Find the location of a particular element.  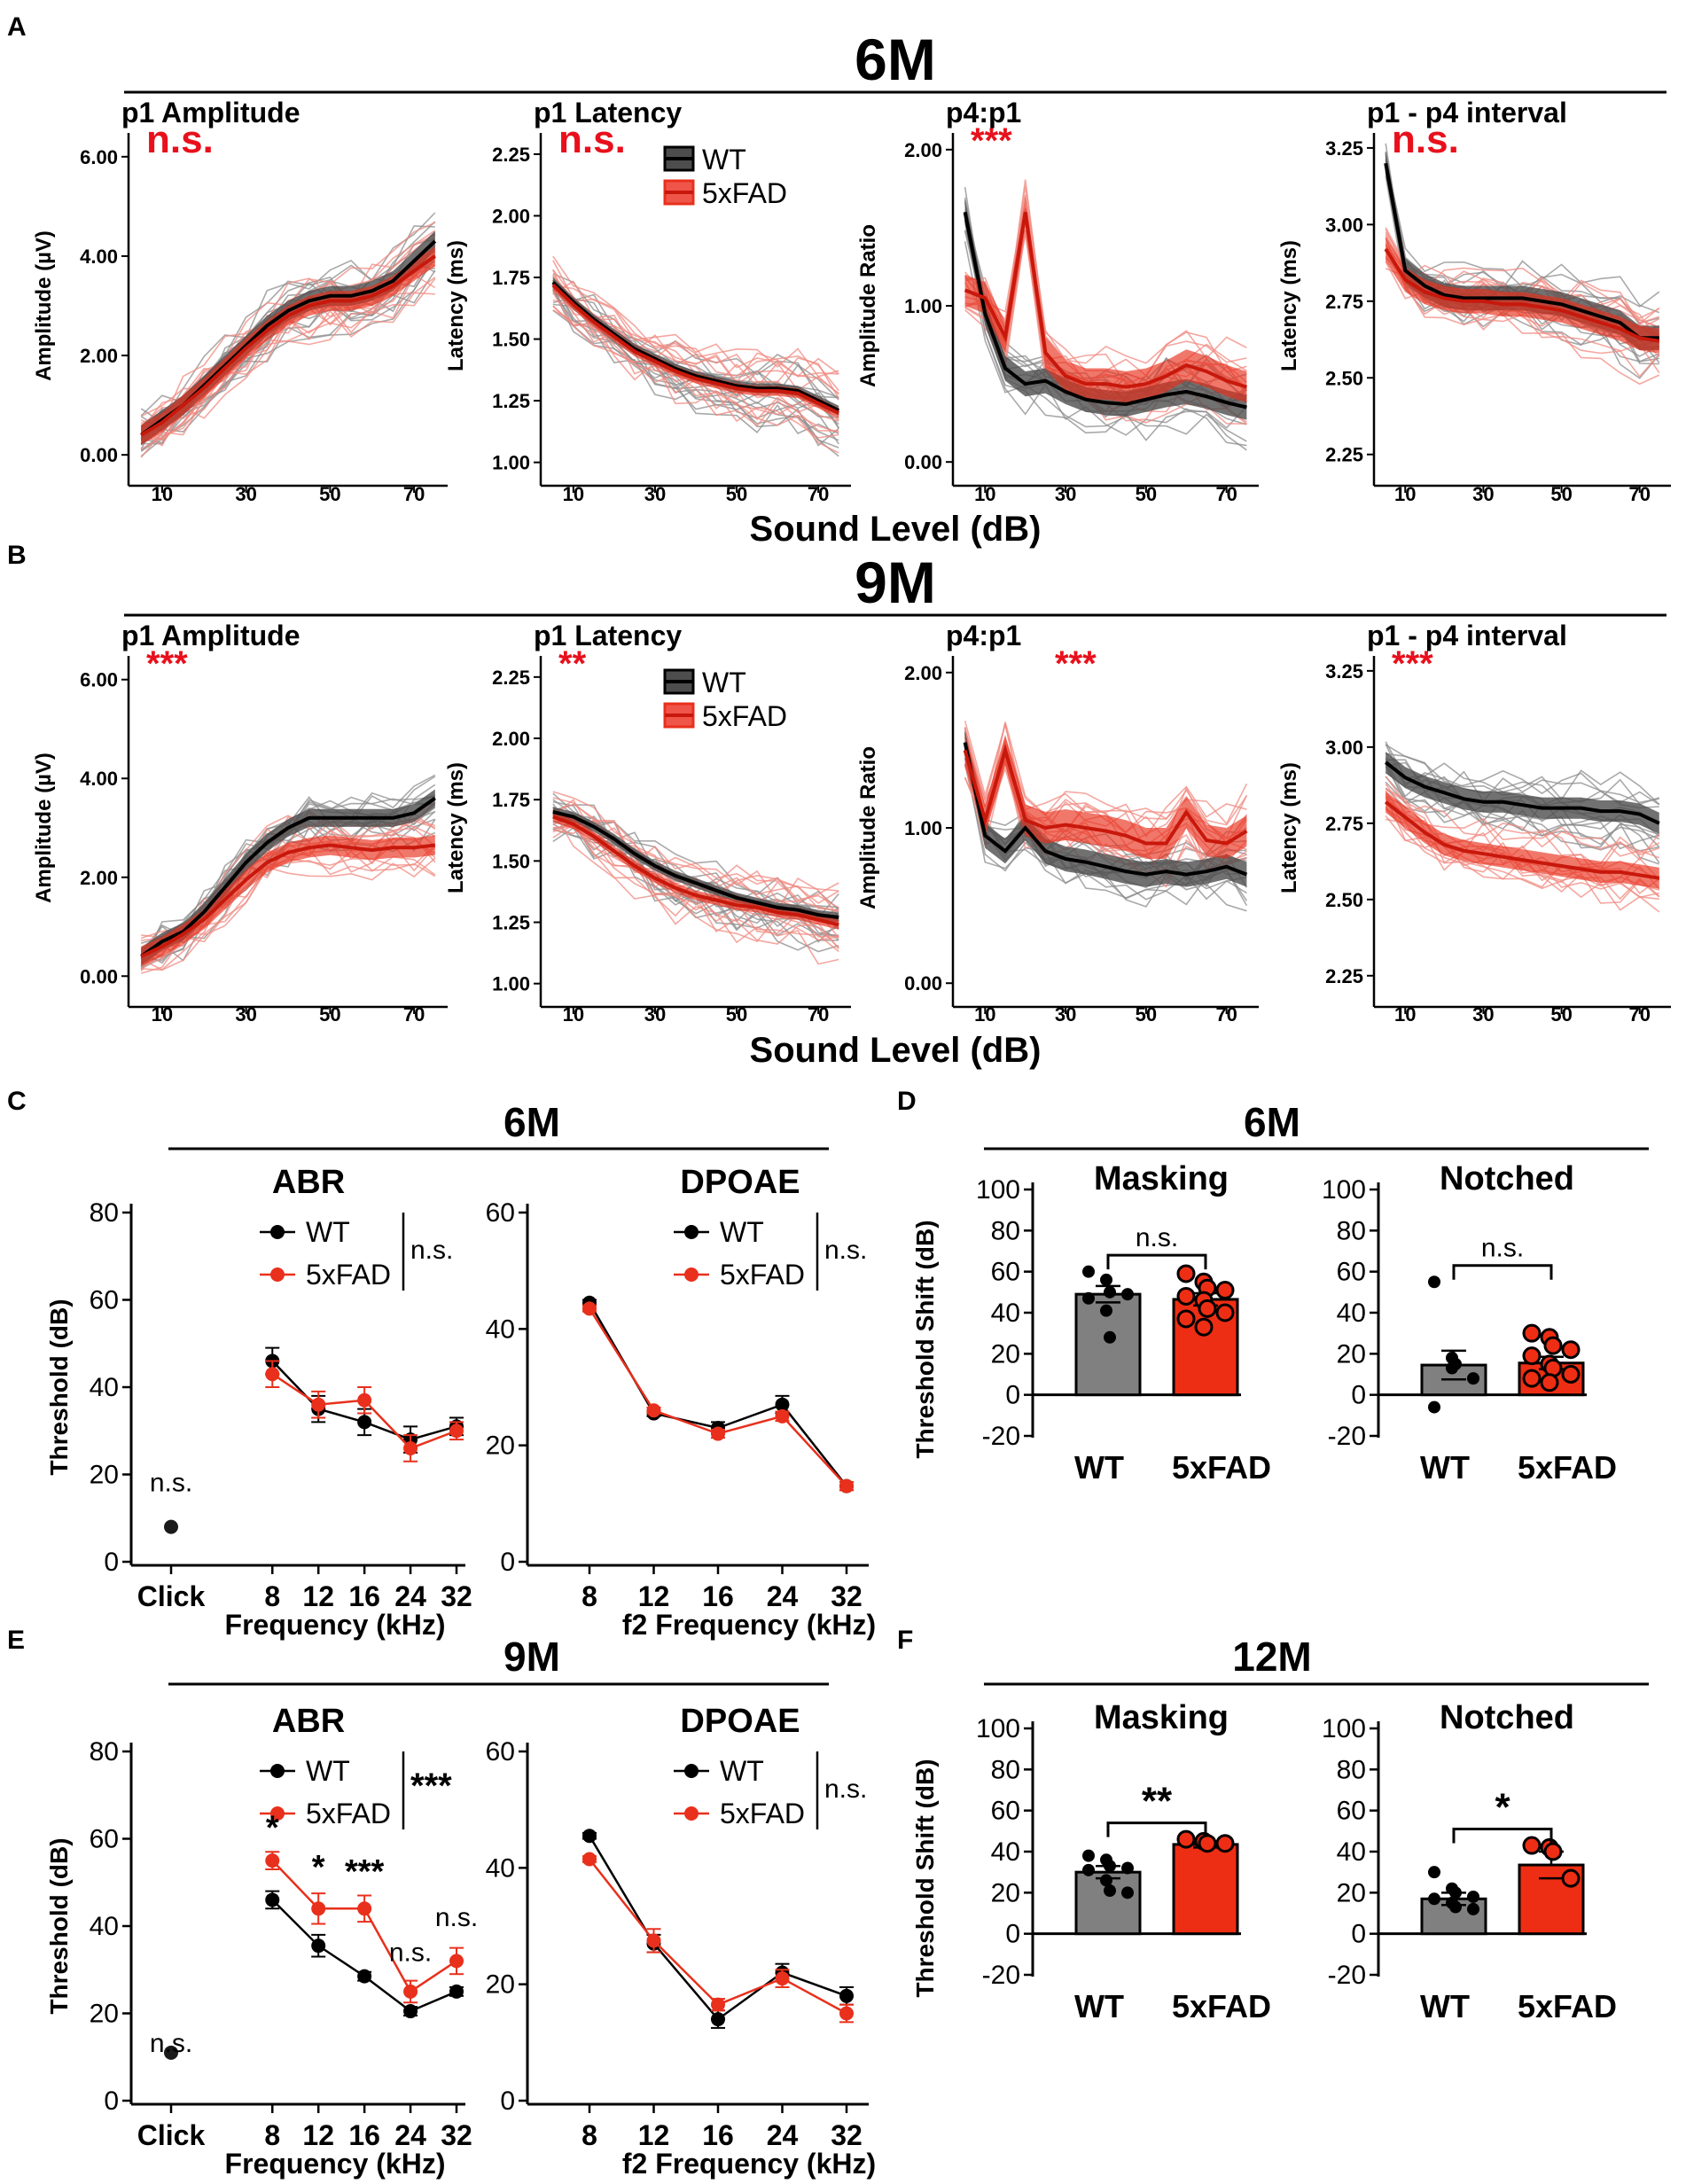

subplot-title: ABR is located at coordinates (308, 1721).